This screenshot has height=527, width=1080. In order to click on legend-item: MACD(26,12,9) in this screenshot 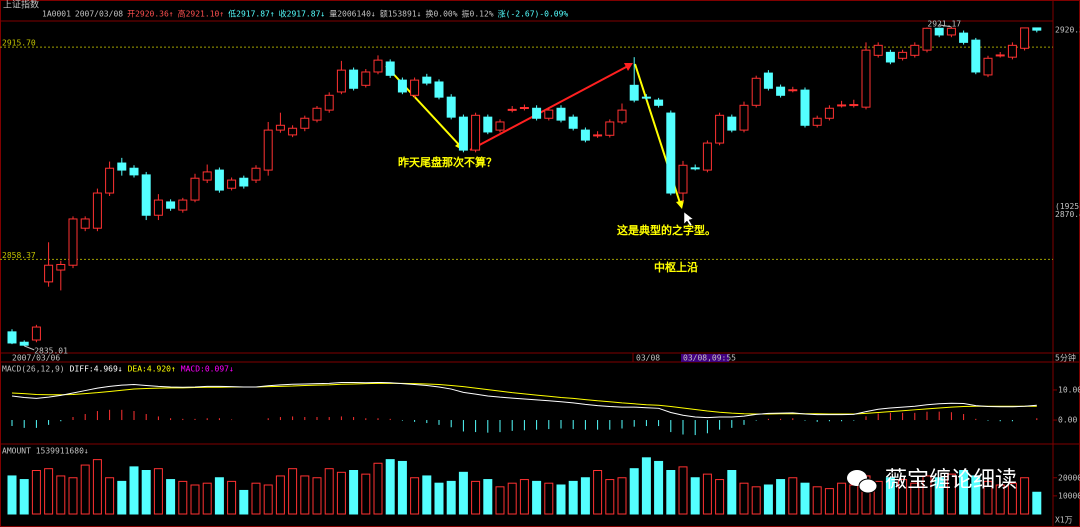, I will do `click(33, 369)`.